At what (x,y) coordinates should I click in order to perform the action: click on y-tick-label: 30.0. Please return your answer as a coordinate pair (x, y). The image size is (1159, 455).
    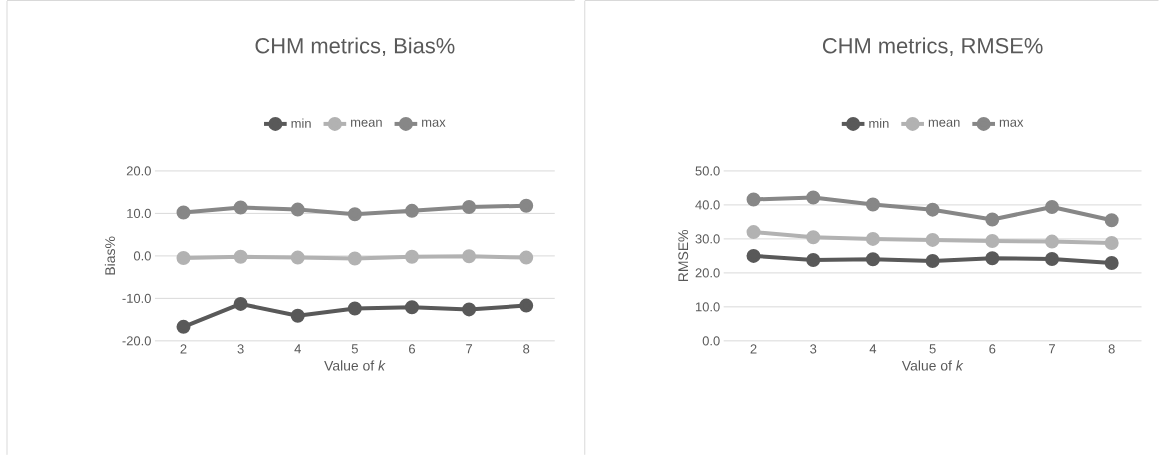
    Looking at the image, I should click on (707, 239).